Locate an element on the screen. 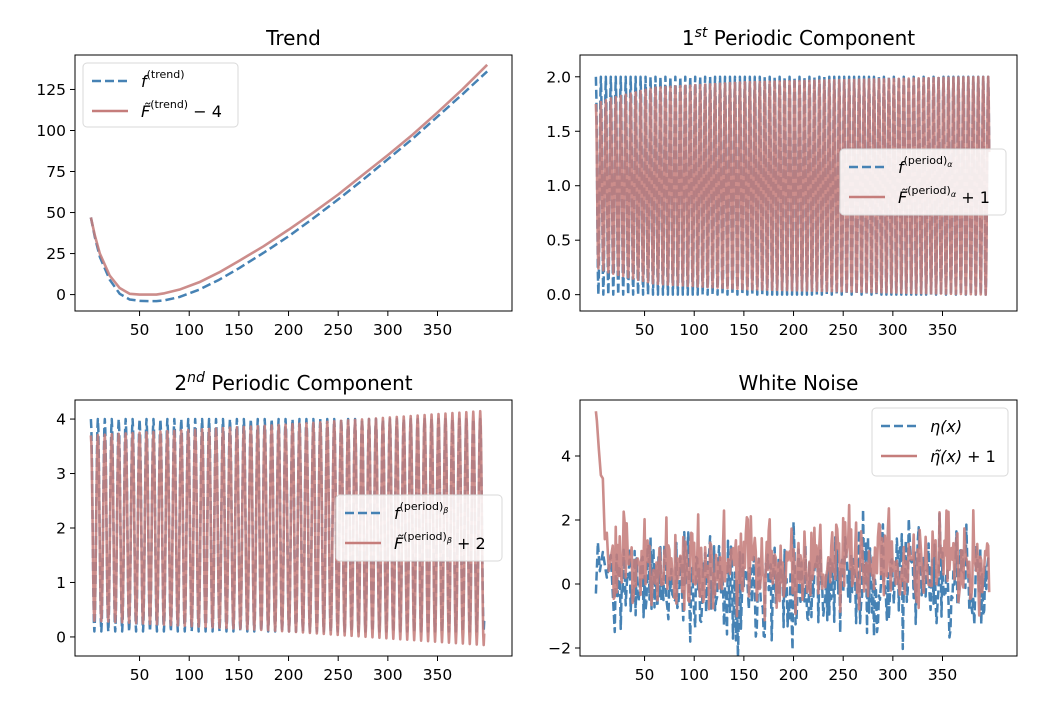 The width and height of the screenshot is (1040, 715). y-tick-label: 1.5 is located at coordinates (558, 132).